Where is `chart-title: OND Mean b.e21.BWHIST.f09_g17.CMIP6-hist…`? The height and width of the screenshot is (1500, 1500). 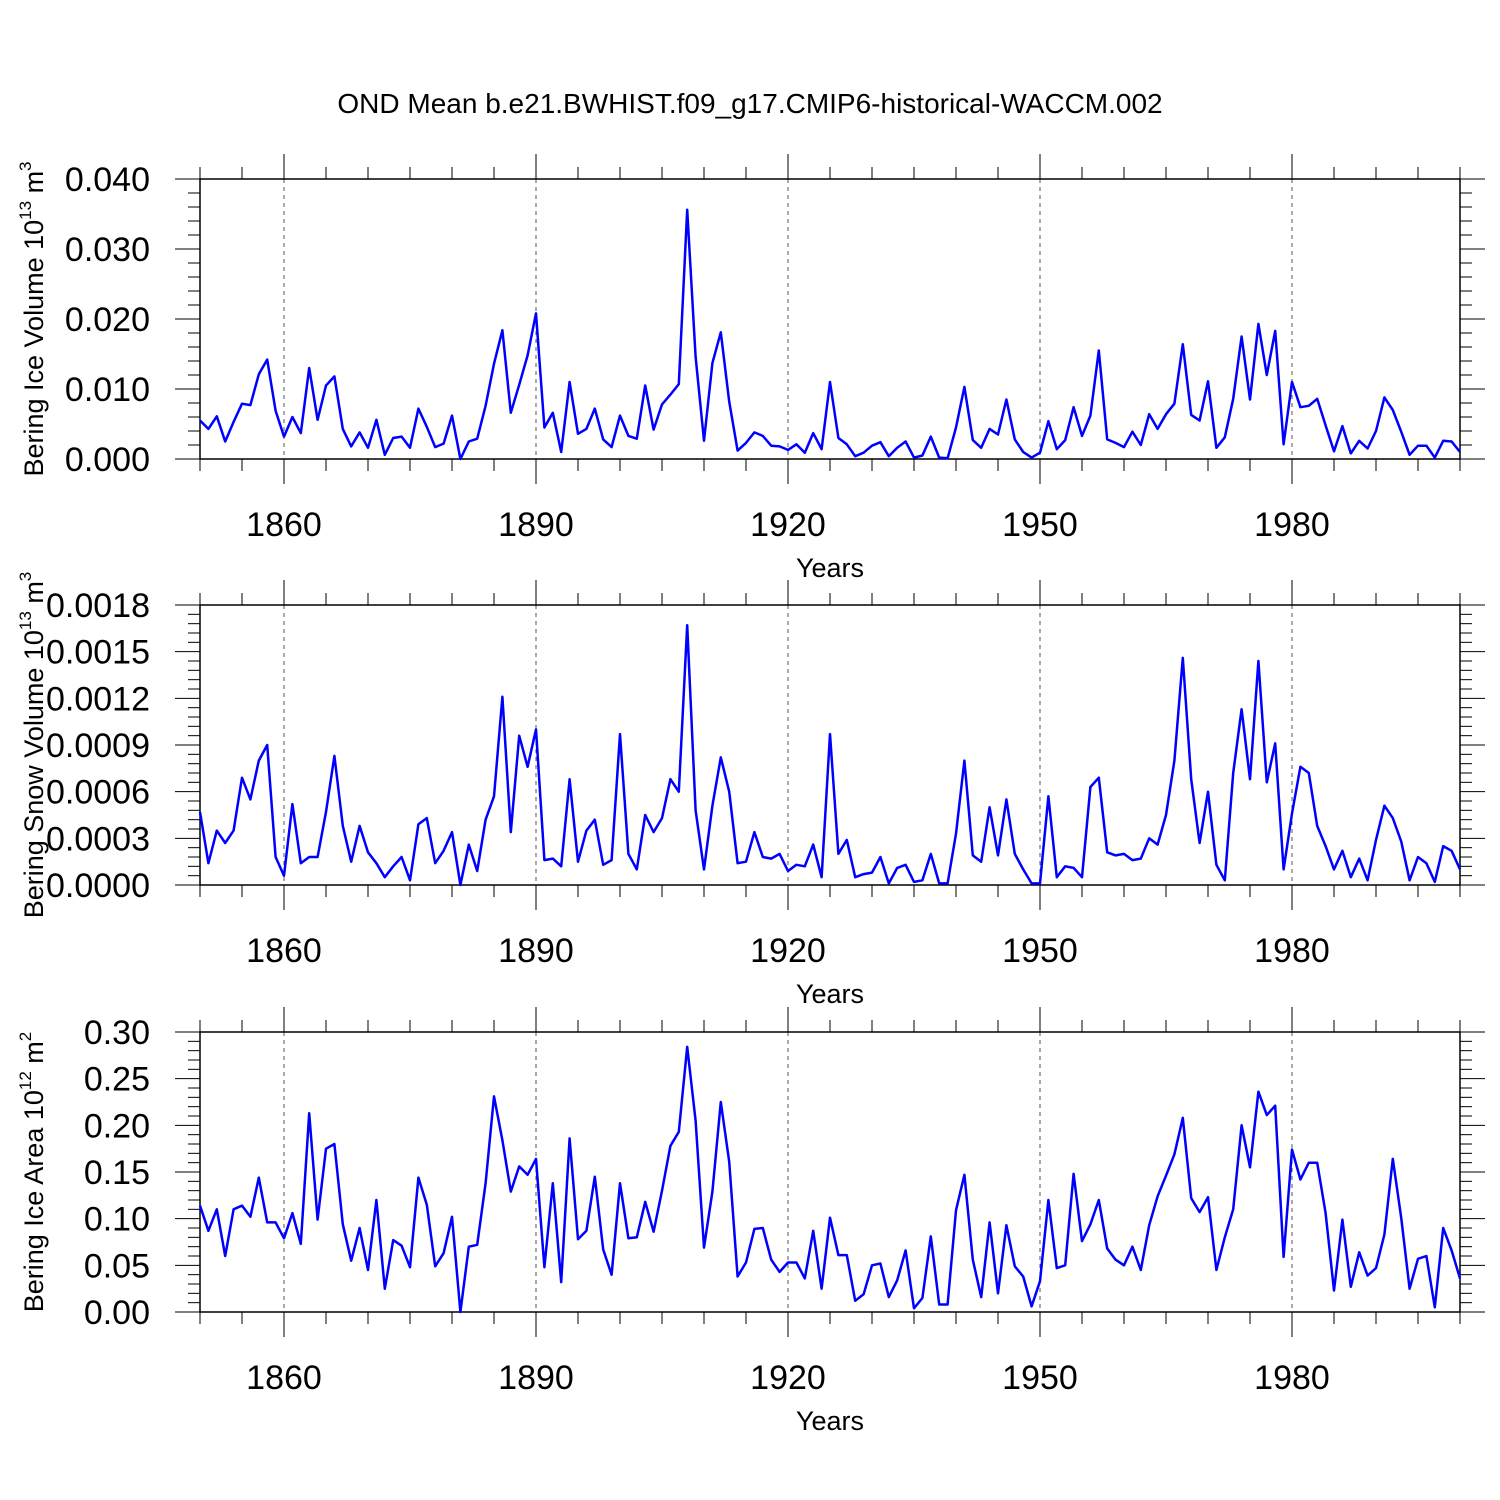 chart-title: OND Mean b.e21.BWHIST.f09_g17.CMIP6-hist… is located at coordinates (749, 103).